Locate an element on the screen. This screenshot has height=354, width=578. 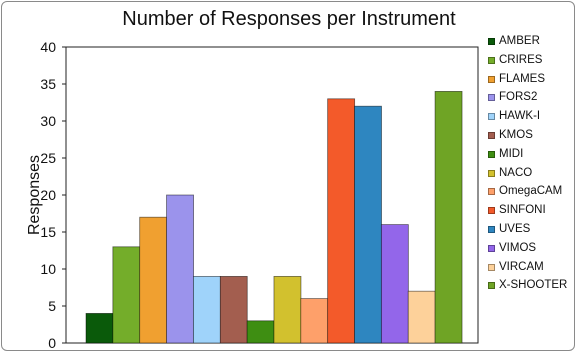
legend-label: MIDI is located at coordinates (511, 153).